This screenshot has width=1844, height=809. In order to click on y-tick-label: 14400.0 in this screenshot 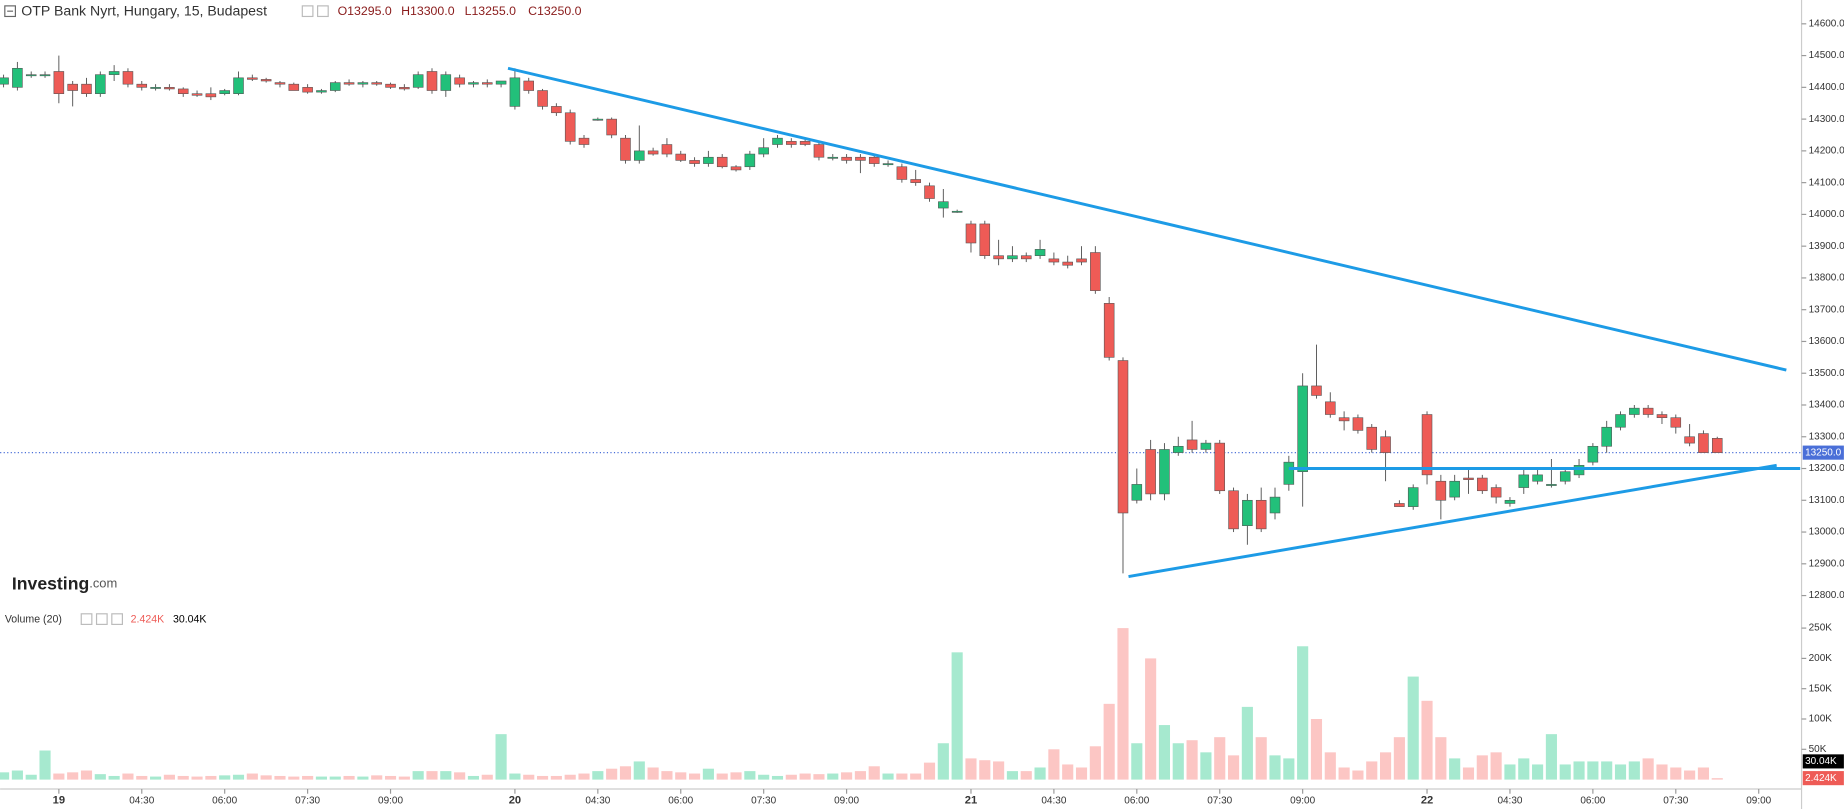, I will do `click(1826, 87)`.